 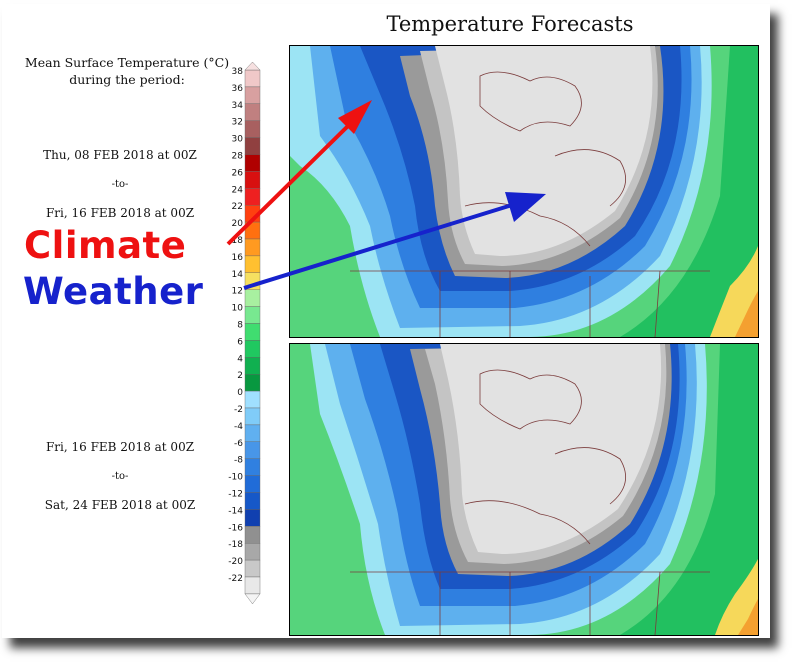 I want to click on colorbar-tick-label: 12, so click(x=237, y=292).